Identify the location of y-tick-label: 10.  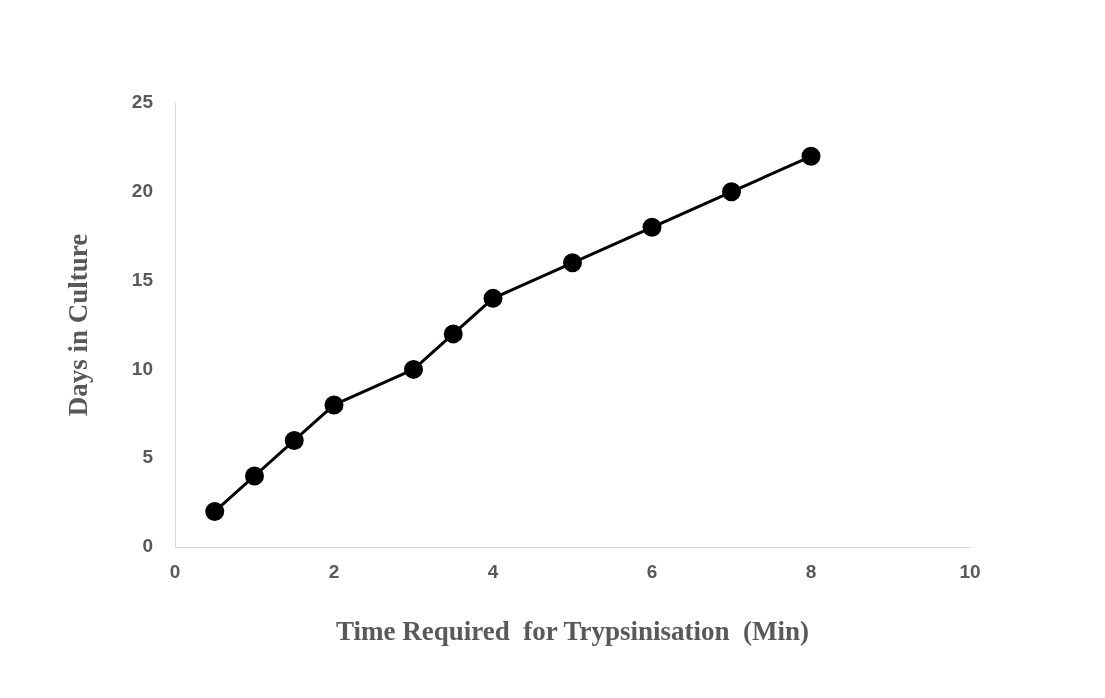
(142, 368).